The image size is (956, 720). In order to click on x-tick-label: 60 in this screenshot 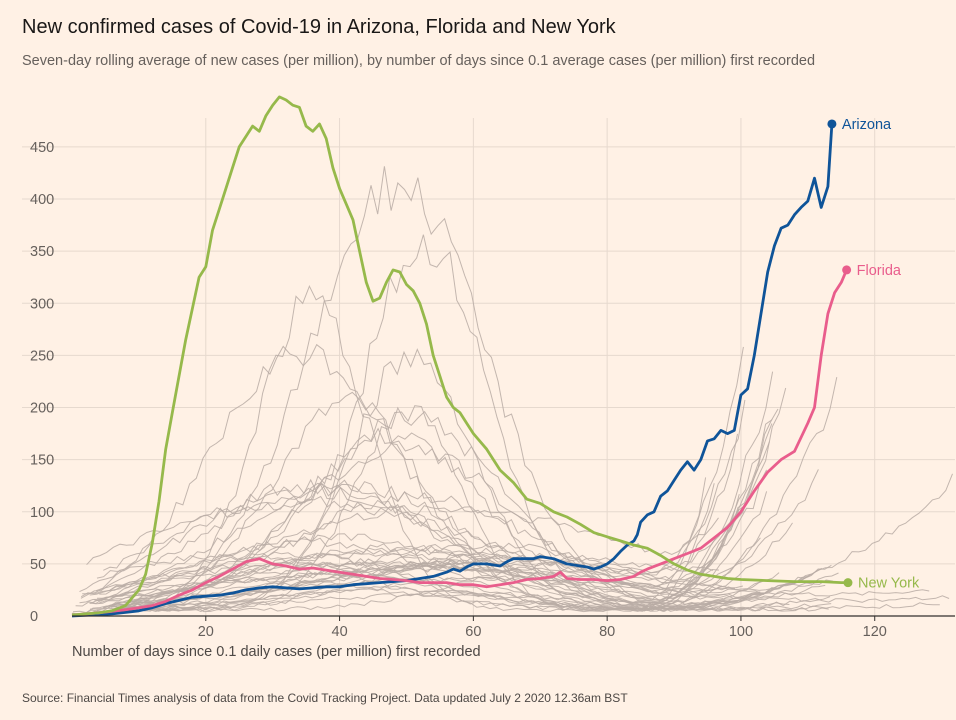, I will do `click(473, 632)`.